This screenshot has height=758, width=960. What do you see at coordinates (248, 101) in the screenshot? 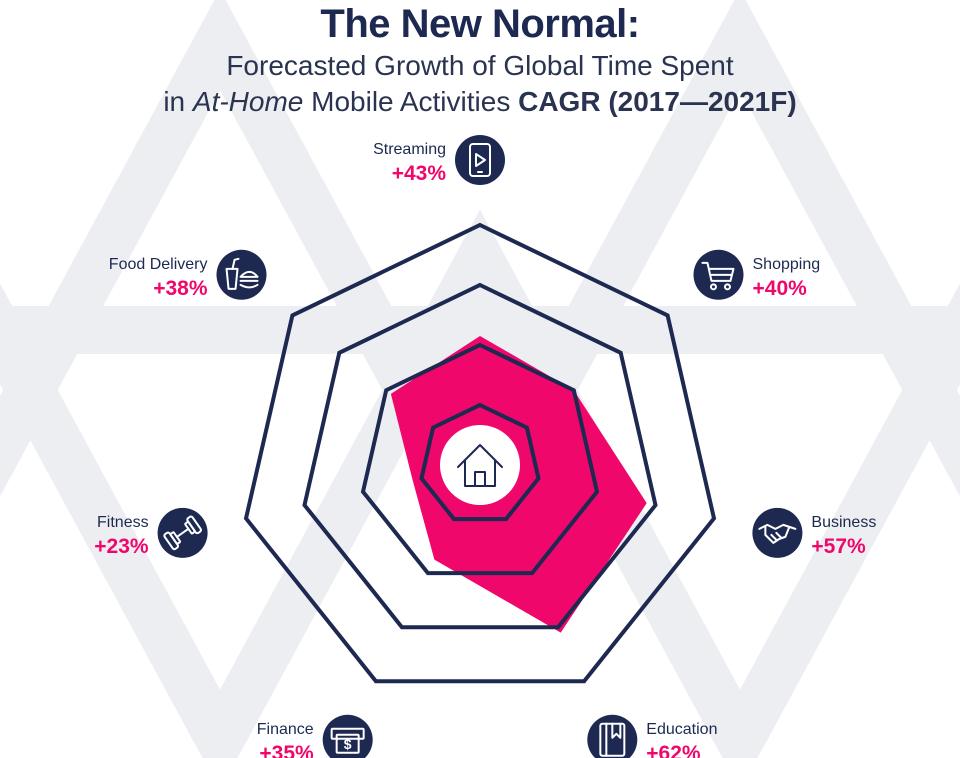
I see `subtitle-italic: At-Home` at bounding box center [248, 101].